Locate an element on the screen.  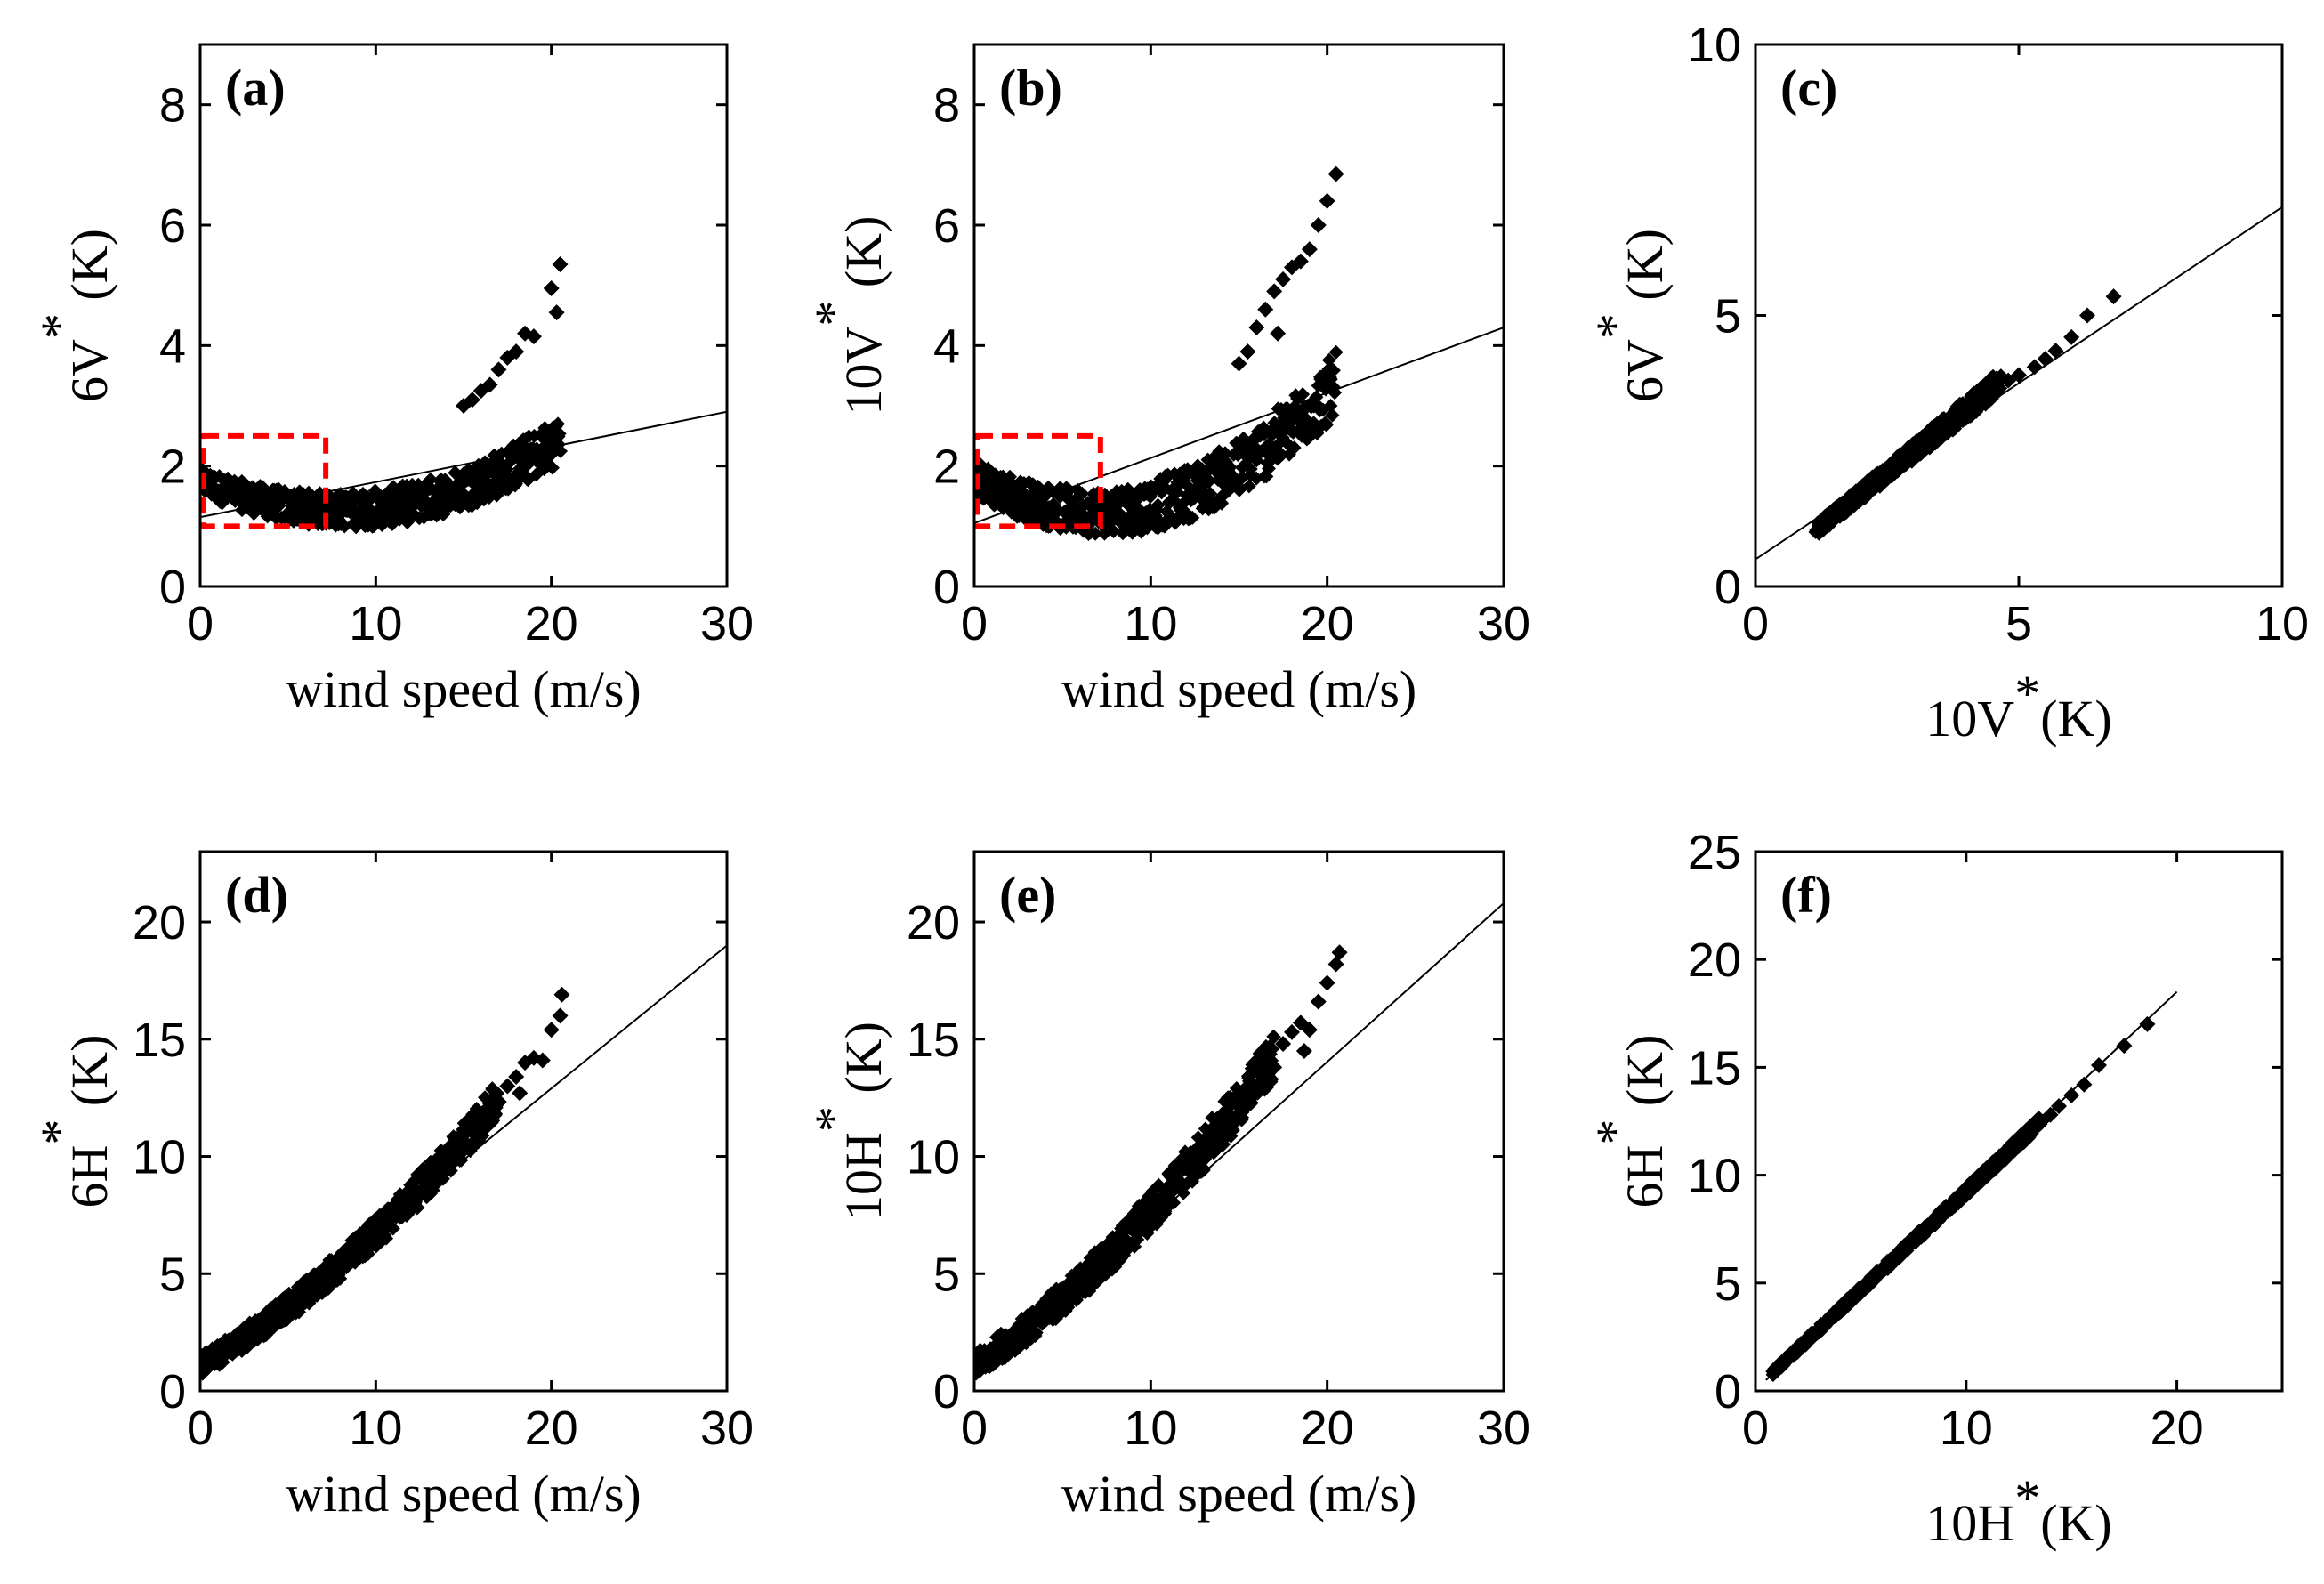
panel-label: (f) is located at coordinates (1806, 895).